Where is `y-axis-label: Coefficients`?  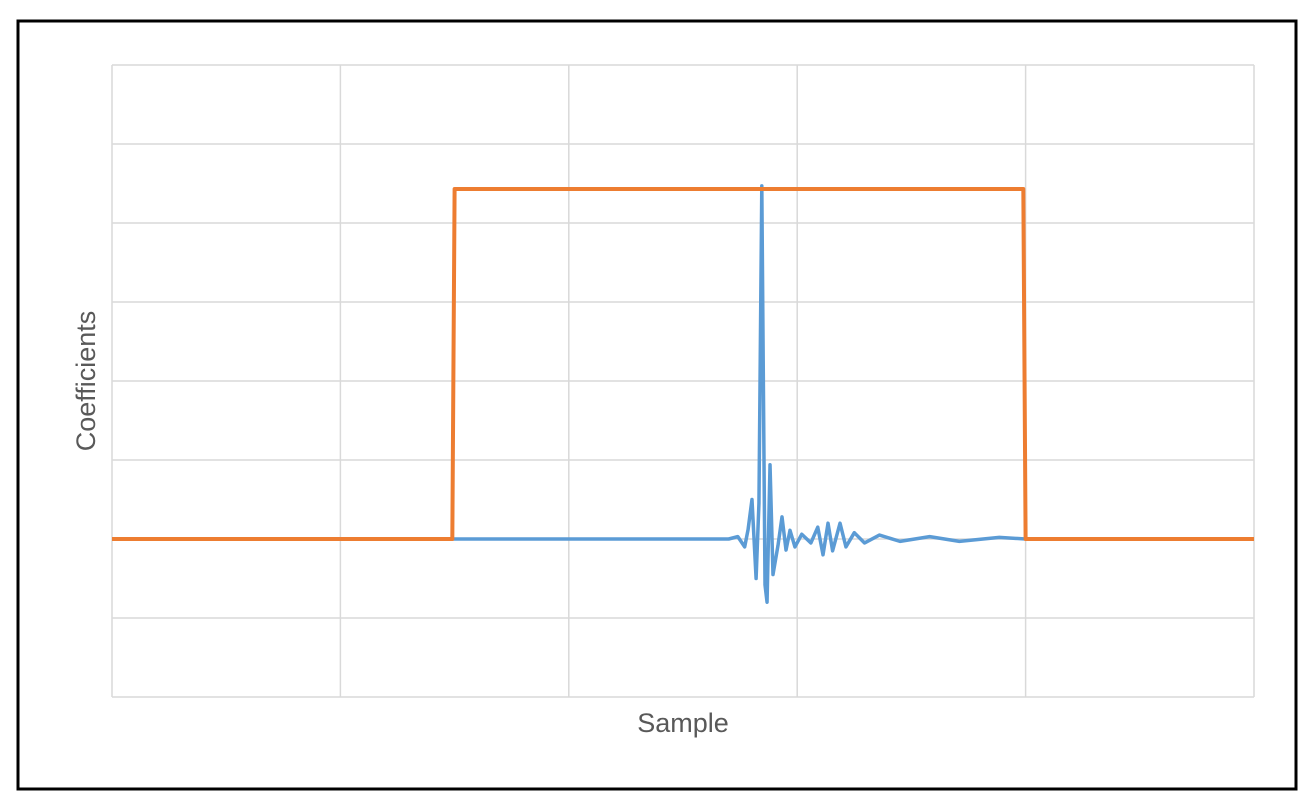
y-axis-label: Coefficients is located at coordinates (86, 381).